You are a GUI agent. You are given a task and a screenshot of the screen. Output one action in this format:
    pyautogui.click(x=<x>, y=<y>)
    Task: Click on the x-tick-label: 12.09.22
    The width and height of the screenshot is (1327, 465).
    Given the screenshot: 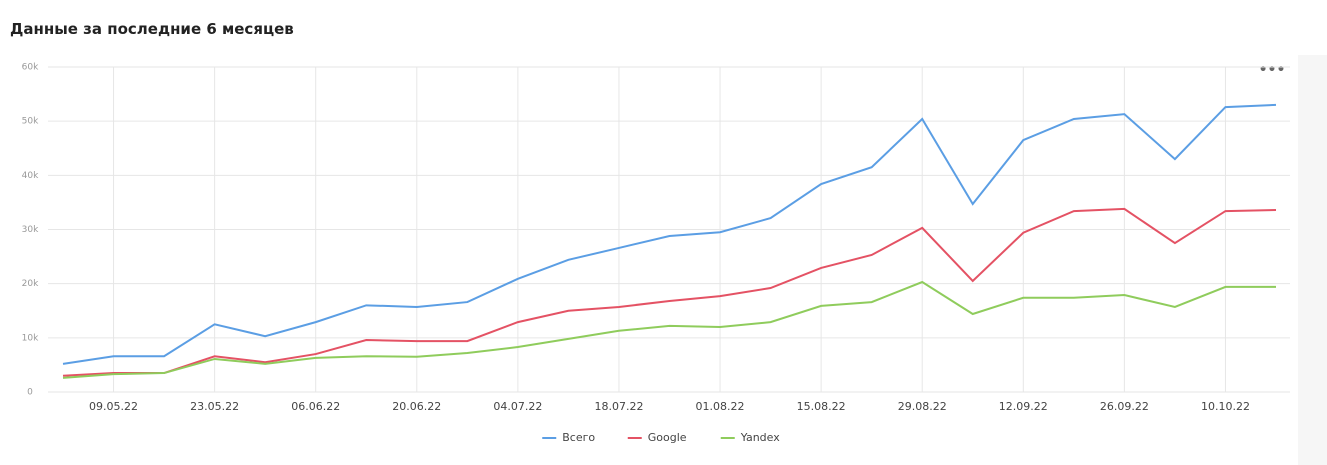 What is the action you would take?
    pyautogui.click(x=1023, y=406)
    